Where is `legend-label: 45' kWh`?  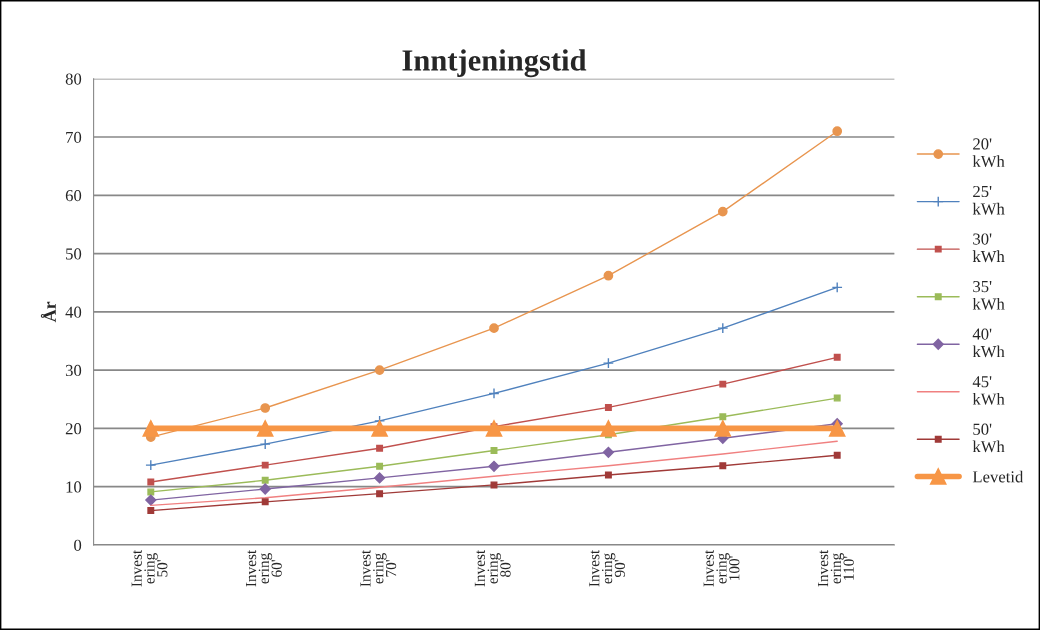 legend-label: 45' kWh is located at coordinates (988, 390).